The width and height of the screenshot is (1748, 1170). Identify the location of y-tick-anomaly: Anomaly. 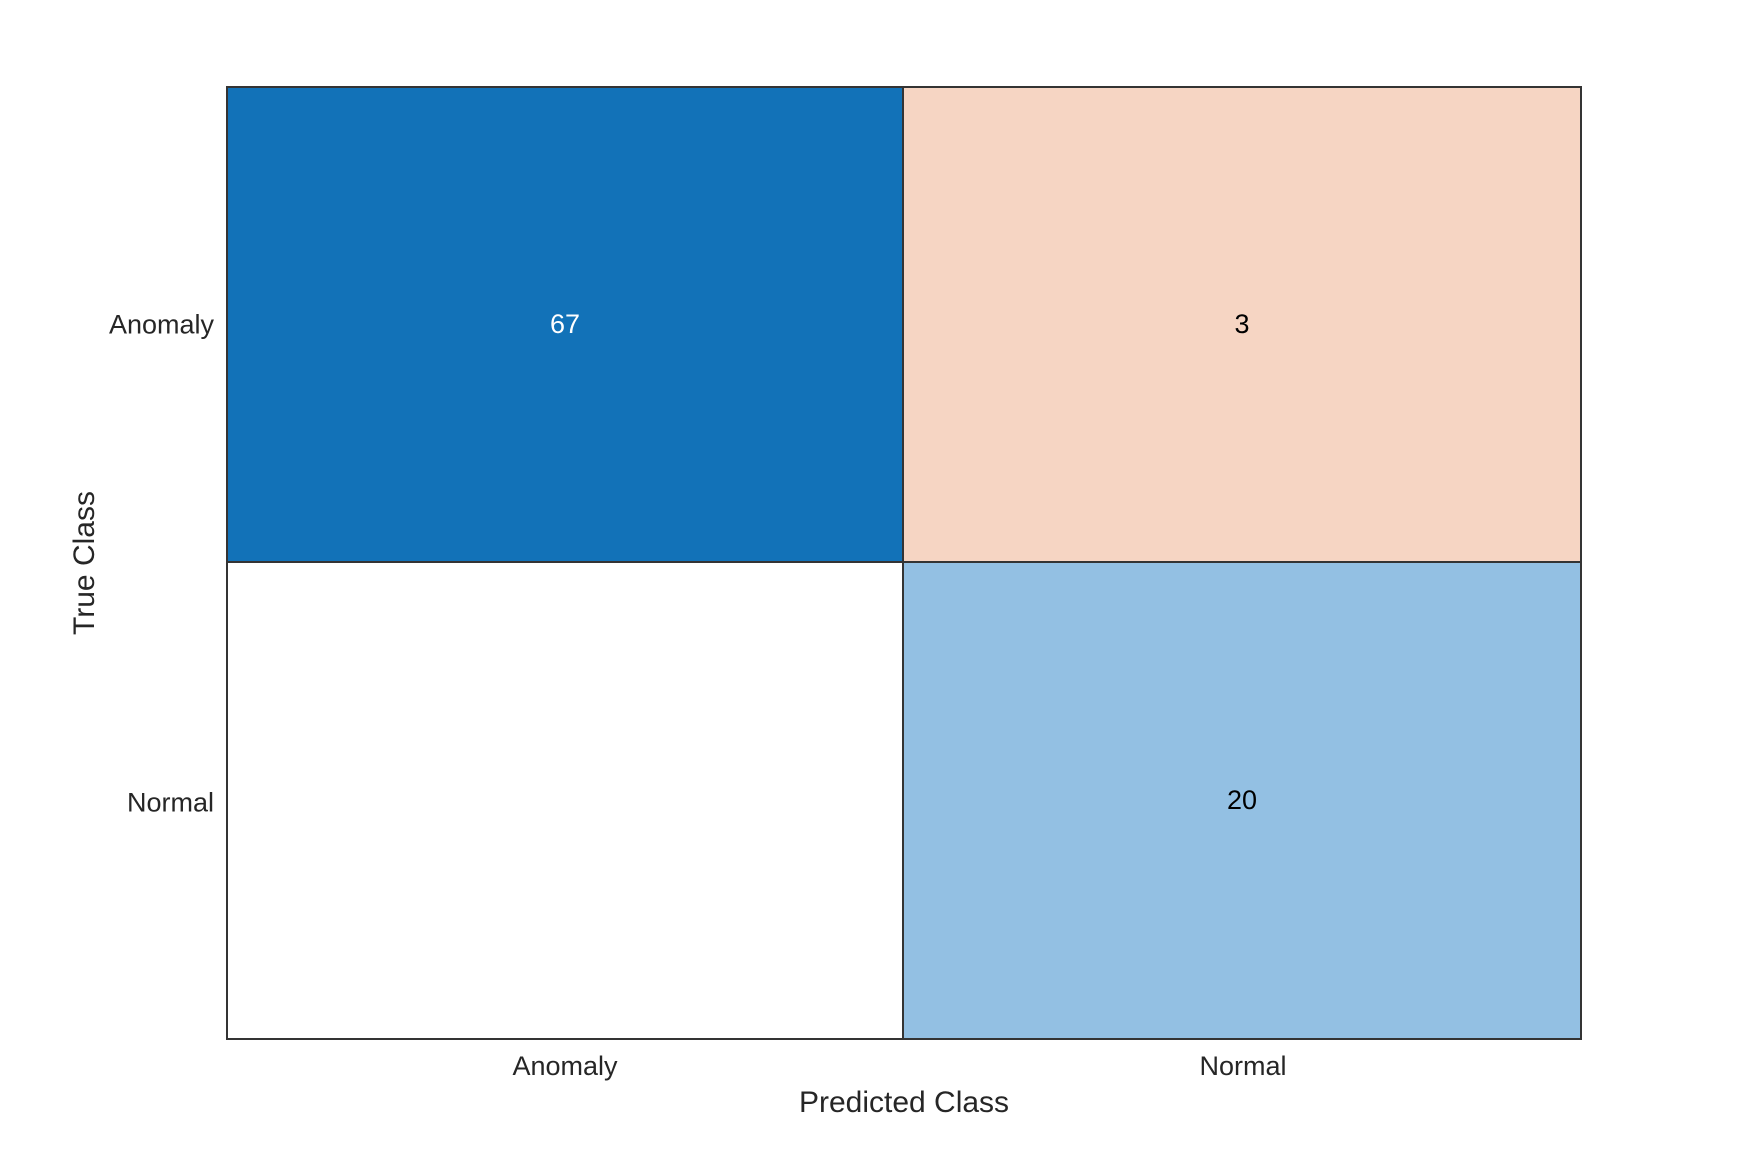
(161, 324).